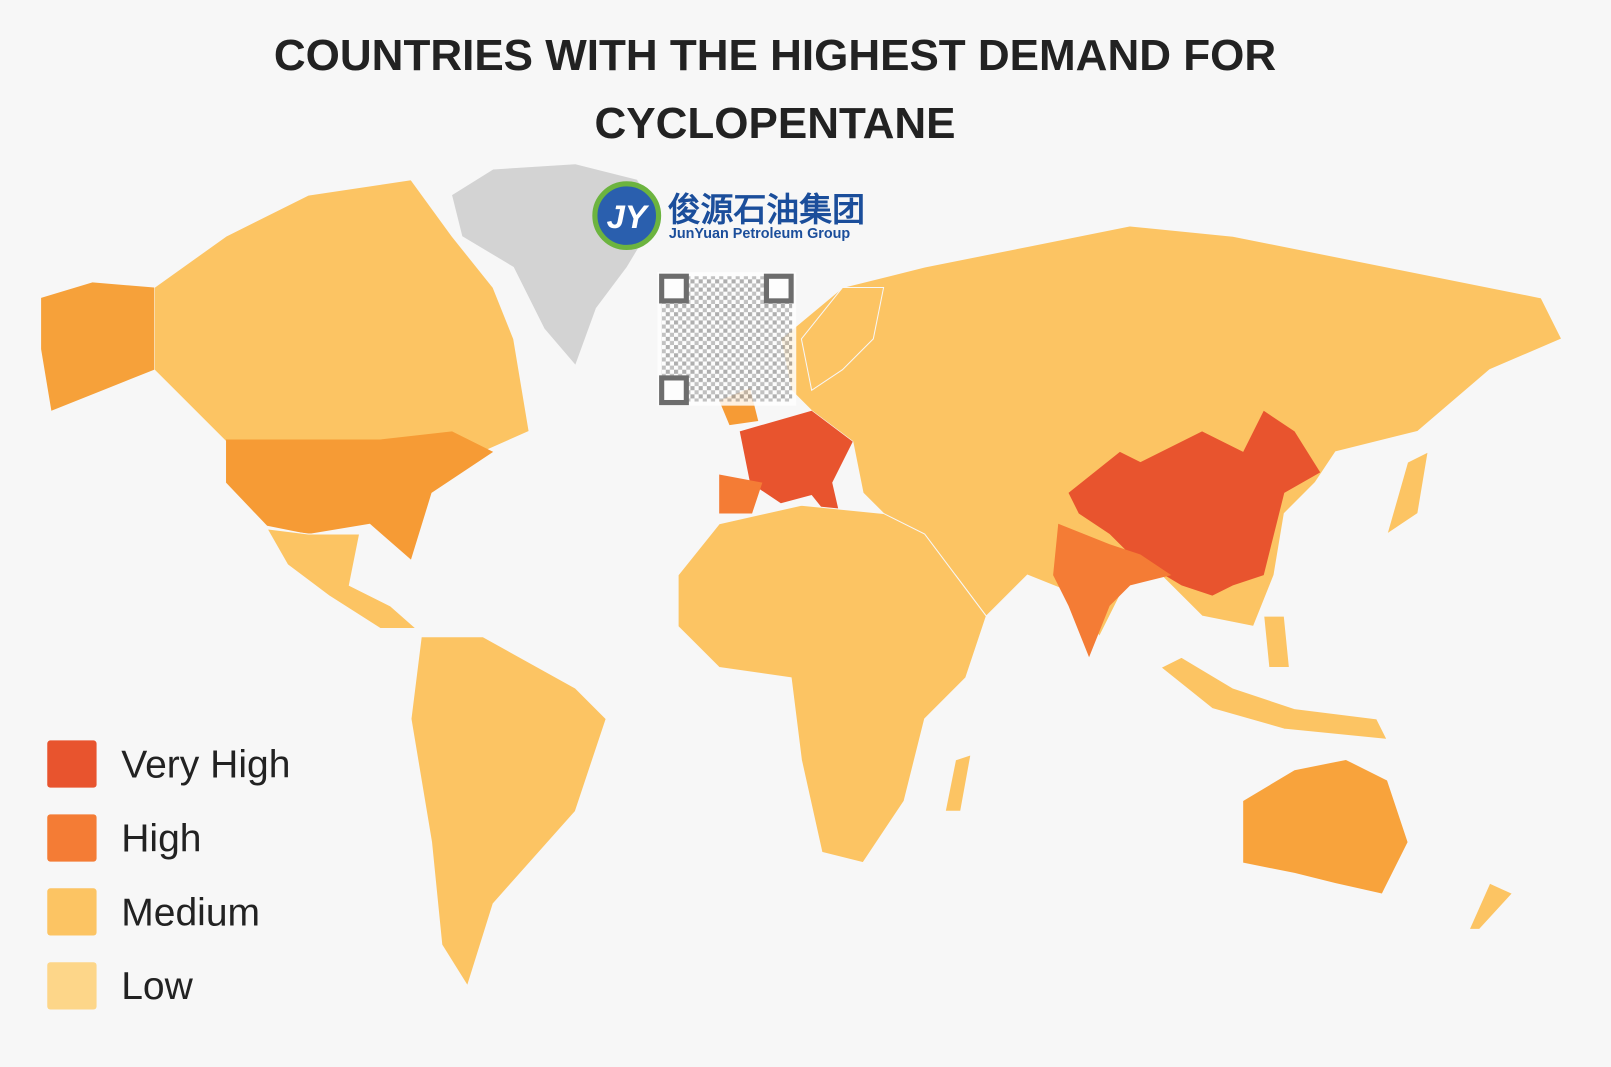  I want to click on logo: JY 俊源石油集团 JunYuan Petroleum Group, so click(728, 216).